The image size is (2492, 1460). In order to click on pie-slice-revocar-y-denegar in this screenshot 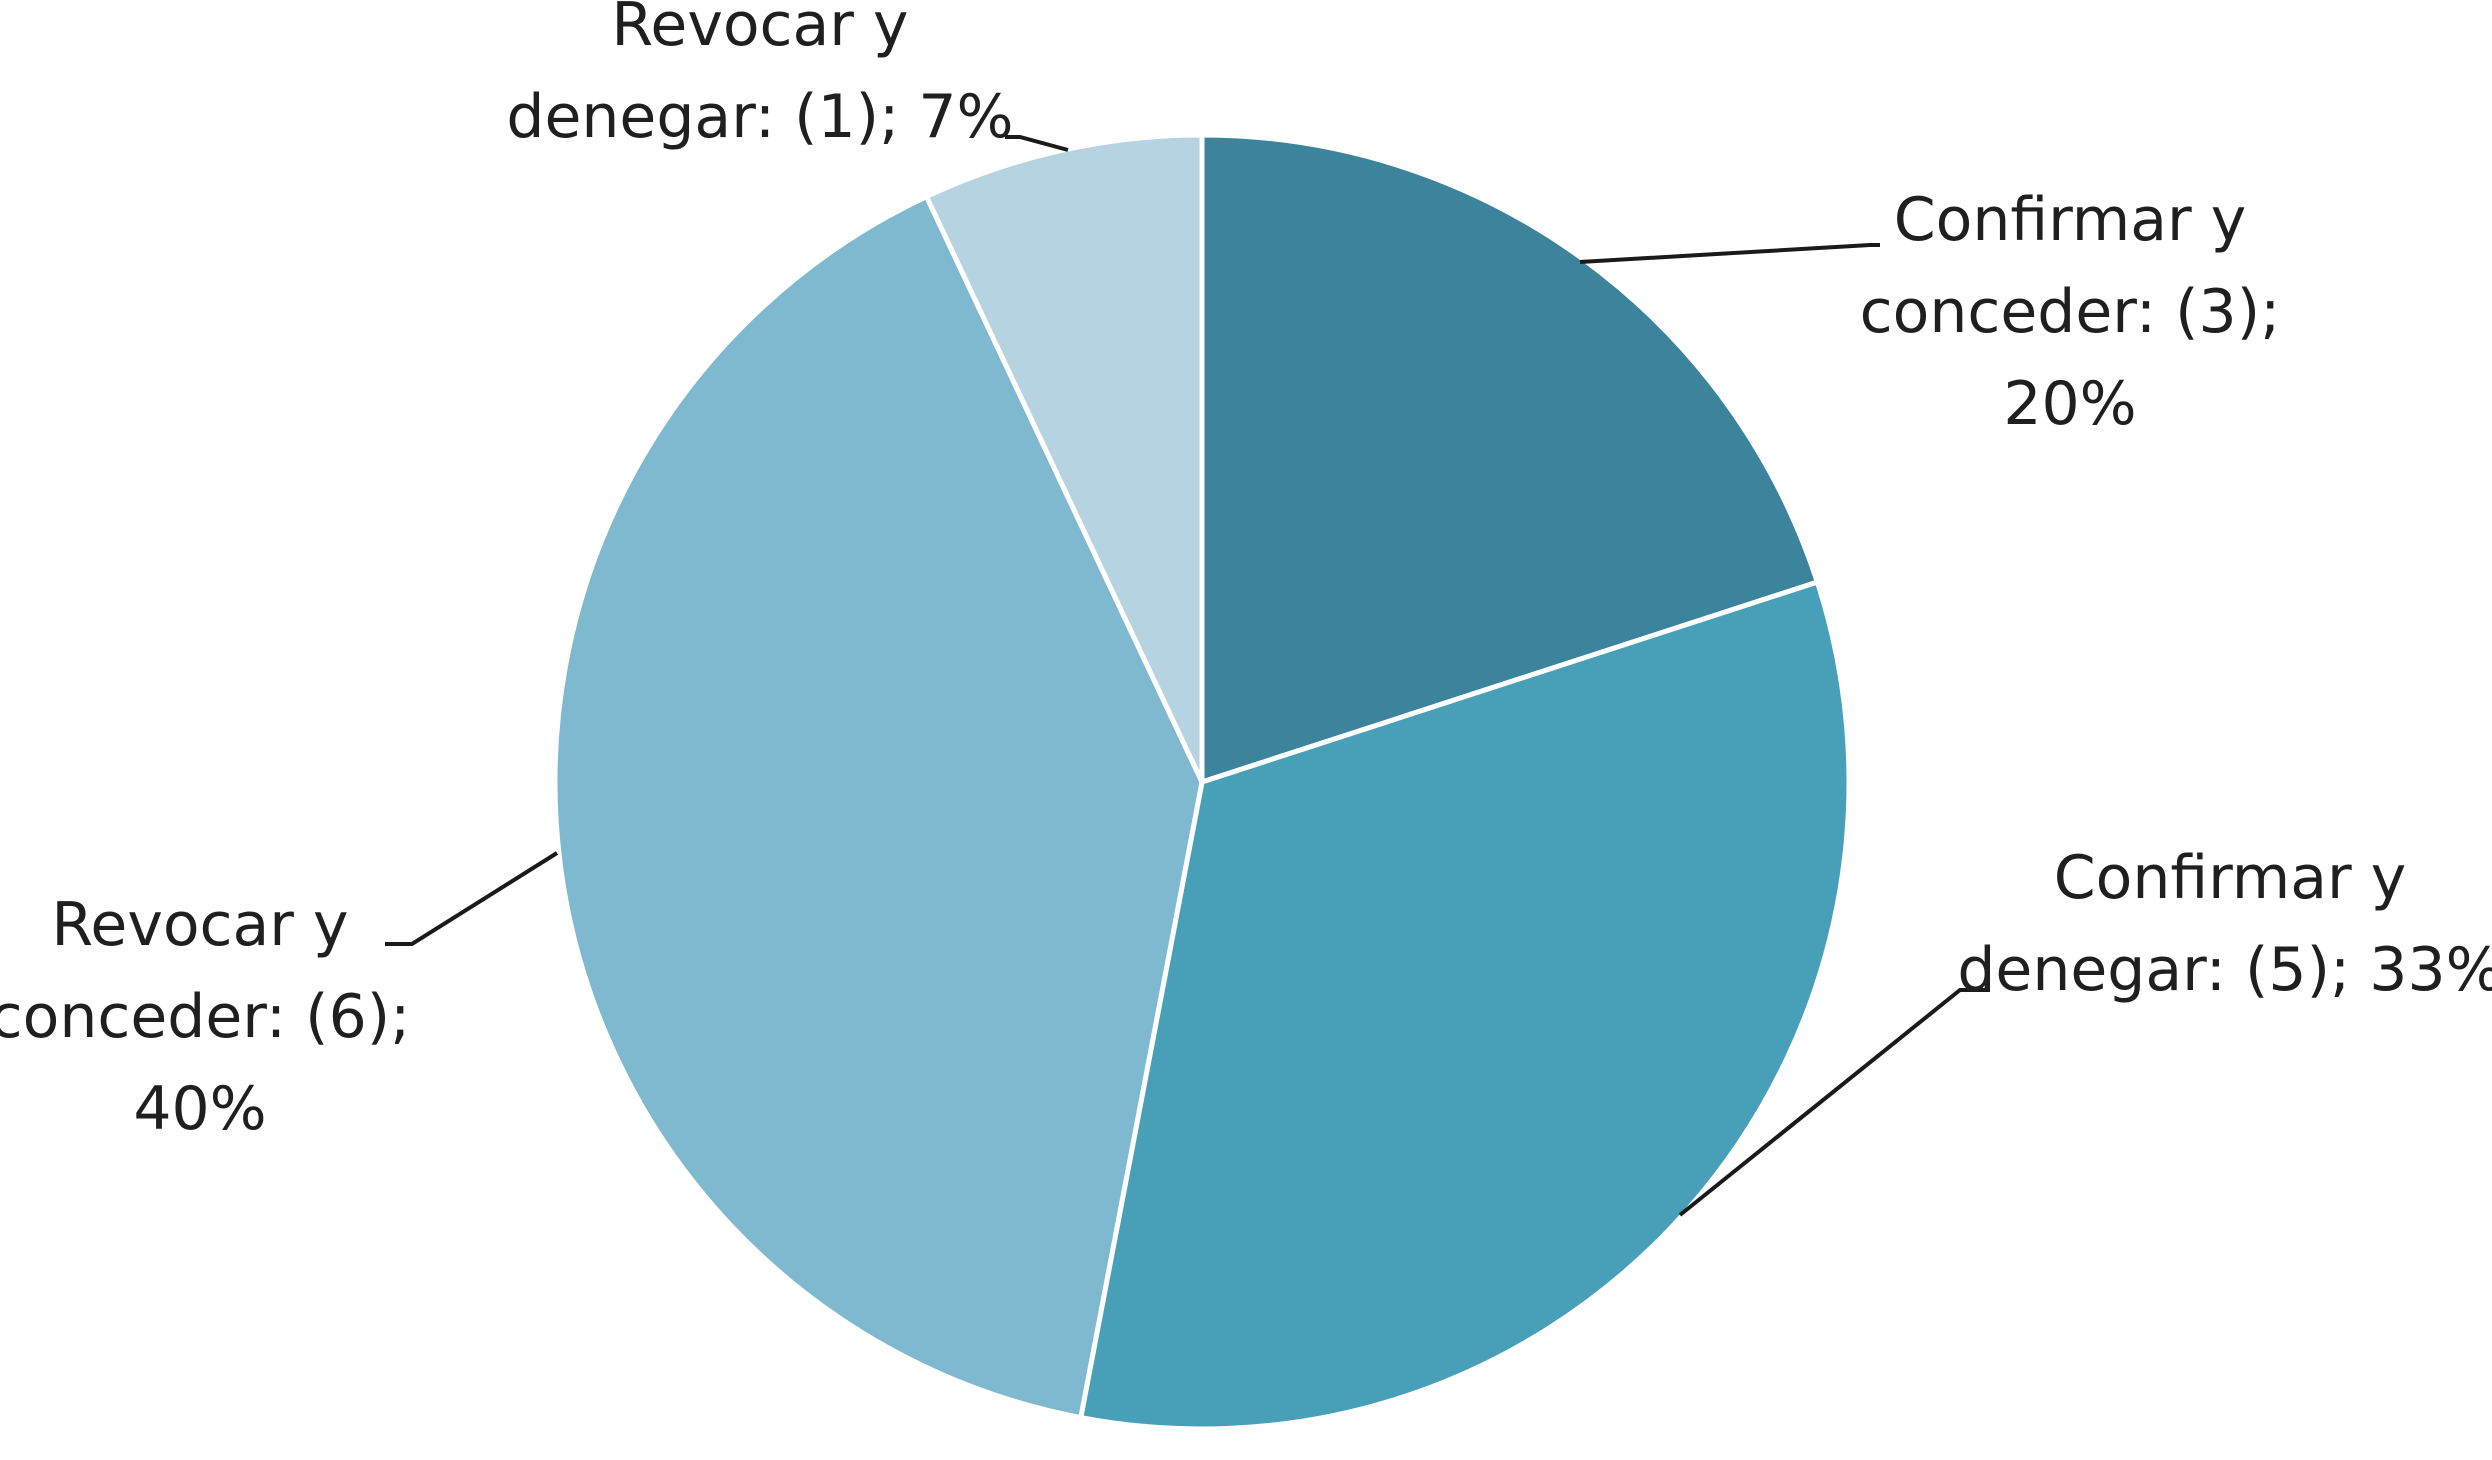, I will do `click(1064, 458)`.